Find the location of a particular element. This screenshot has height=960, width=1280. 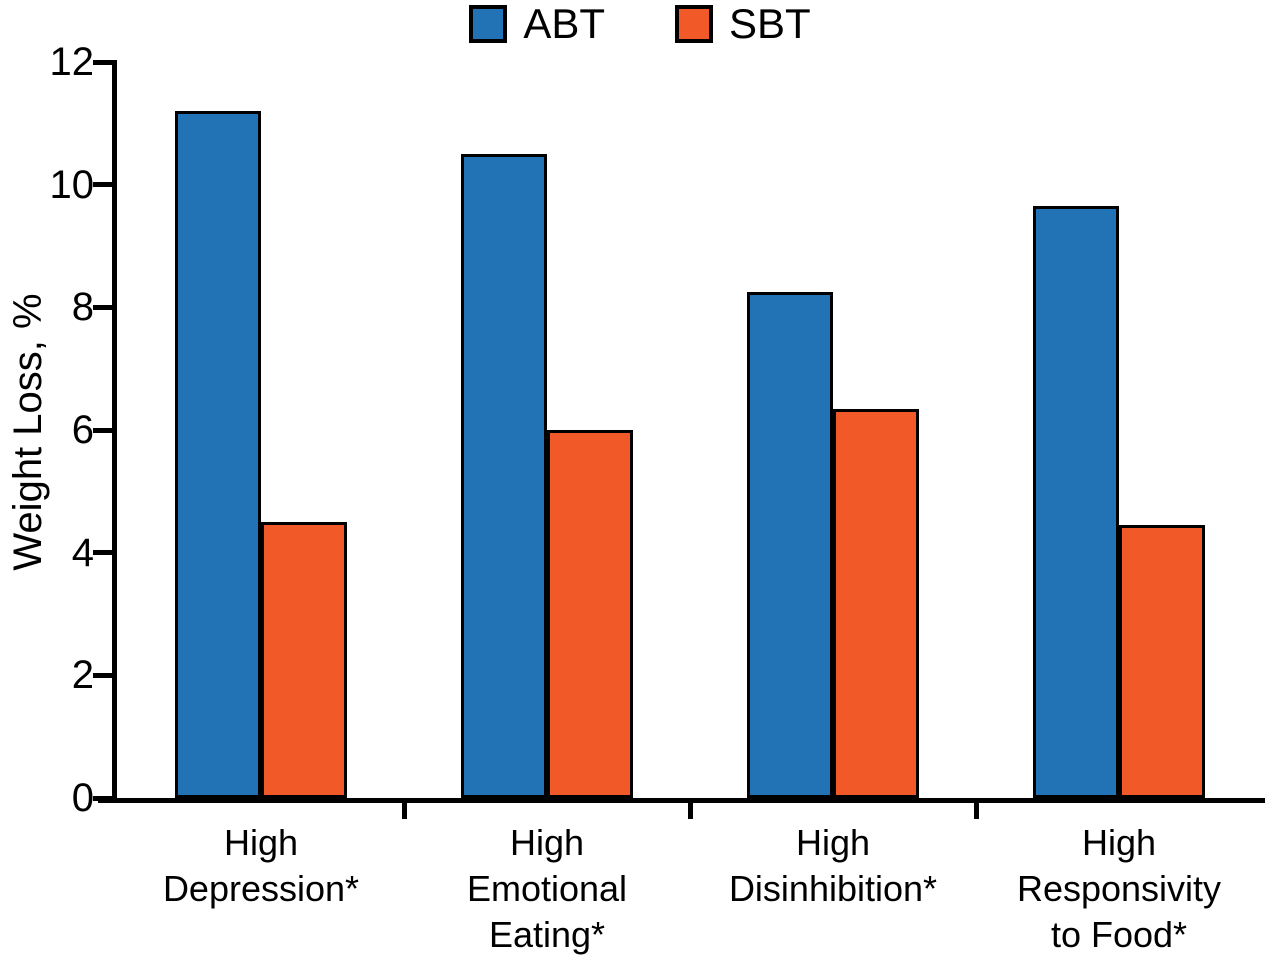

x-category-label: High Disinhibition* is located at coordinates (833, 865).